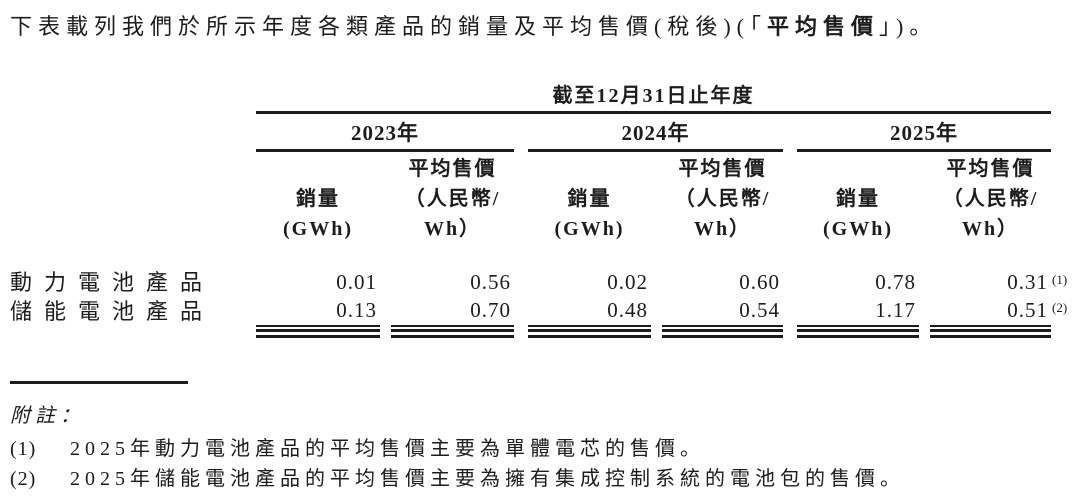 Image resolution: width=1080 pixels, height=496 pixels. Describe the element at coordinates (722, 311) in the screenshot. I see `cell-2024-asp: 0.54` at that location.